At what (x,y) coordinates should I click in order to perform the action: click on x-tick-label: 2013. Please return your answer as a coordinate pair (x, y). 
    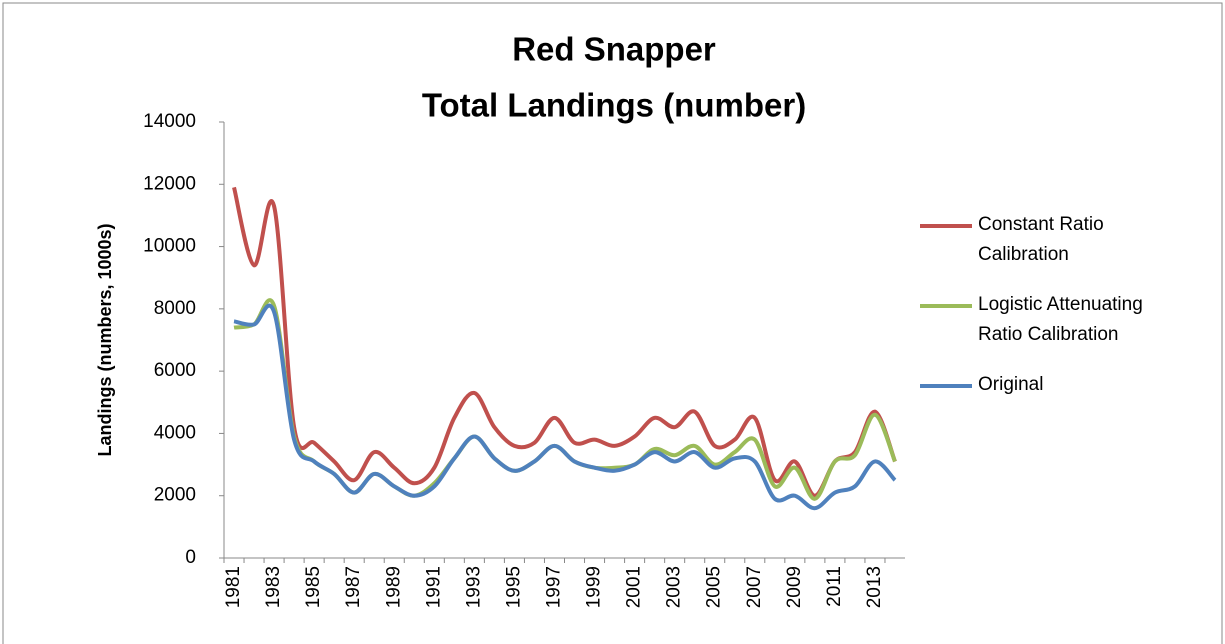
    Looking at the image, I should click on (874, 587).